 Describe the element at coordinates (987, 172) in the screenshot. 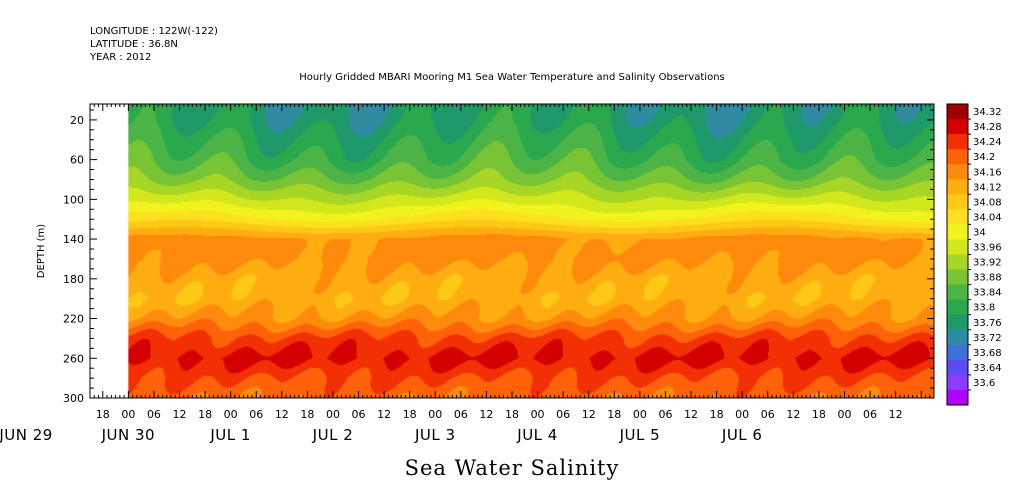

I see `colorbar-label: 34.16` at that location.